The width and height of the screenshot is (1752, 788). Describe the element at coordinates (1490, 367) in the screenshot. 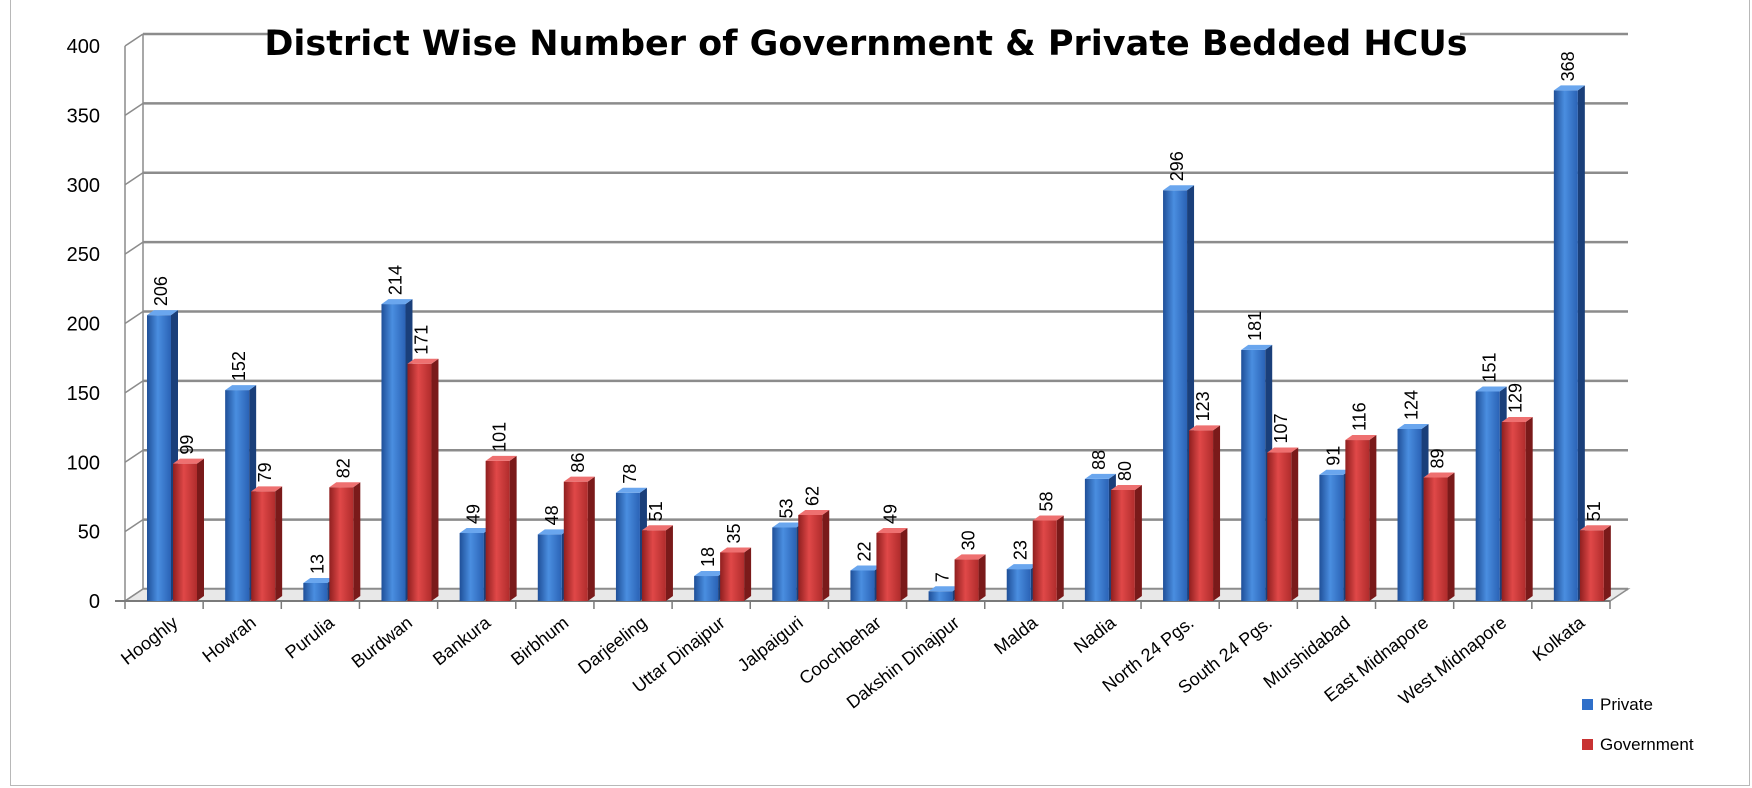

I see `data-label: 151` at that location.